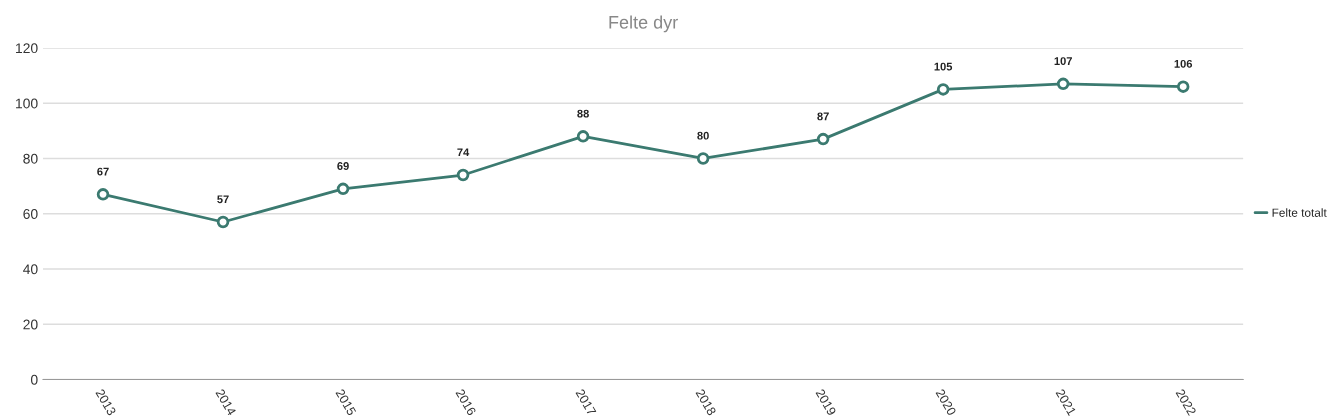  Describe the element at coordinates (823, 116) in the screenshot. I see `data-label: 87` at that location.